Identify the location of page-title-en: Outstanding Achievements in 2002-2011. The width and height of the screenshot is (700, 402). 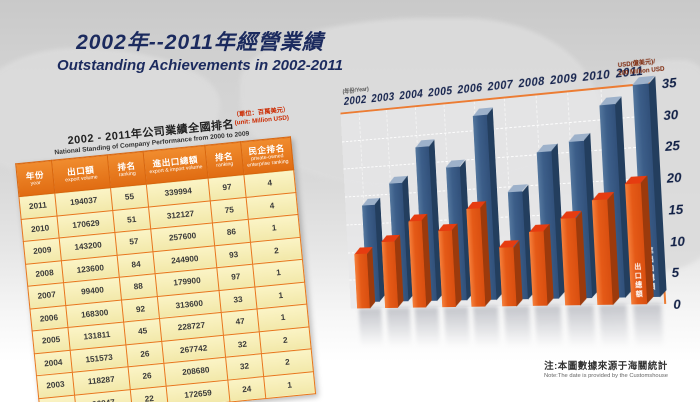
(200, 65).